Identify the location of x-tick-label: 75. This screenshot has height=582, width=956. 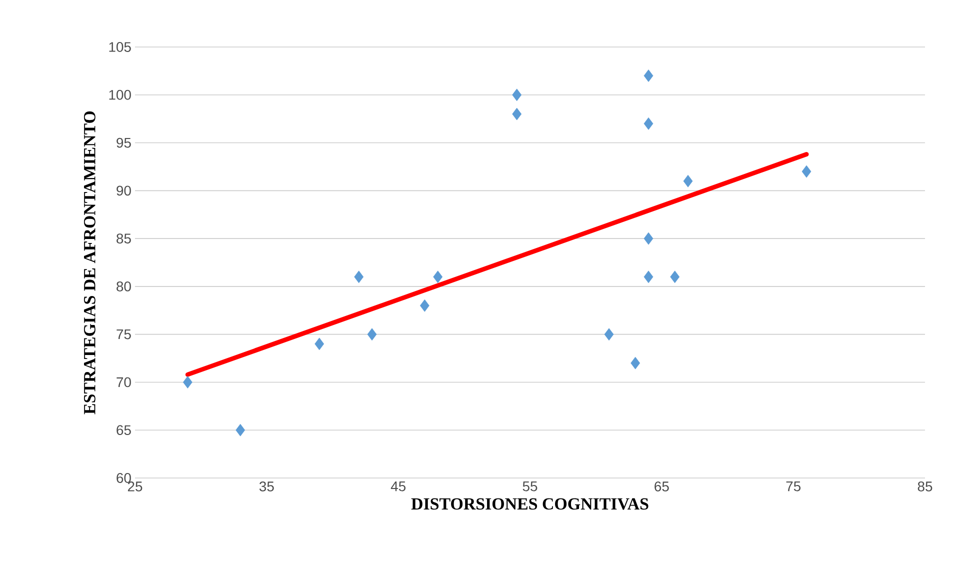
(793, 487).